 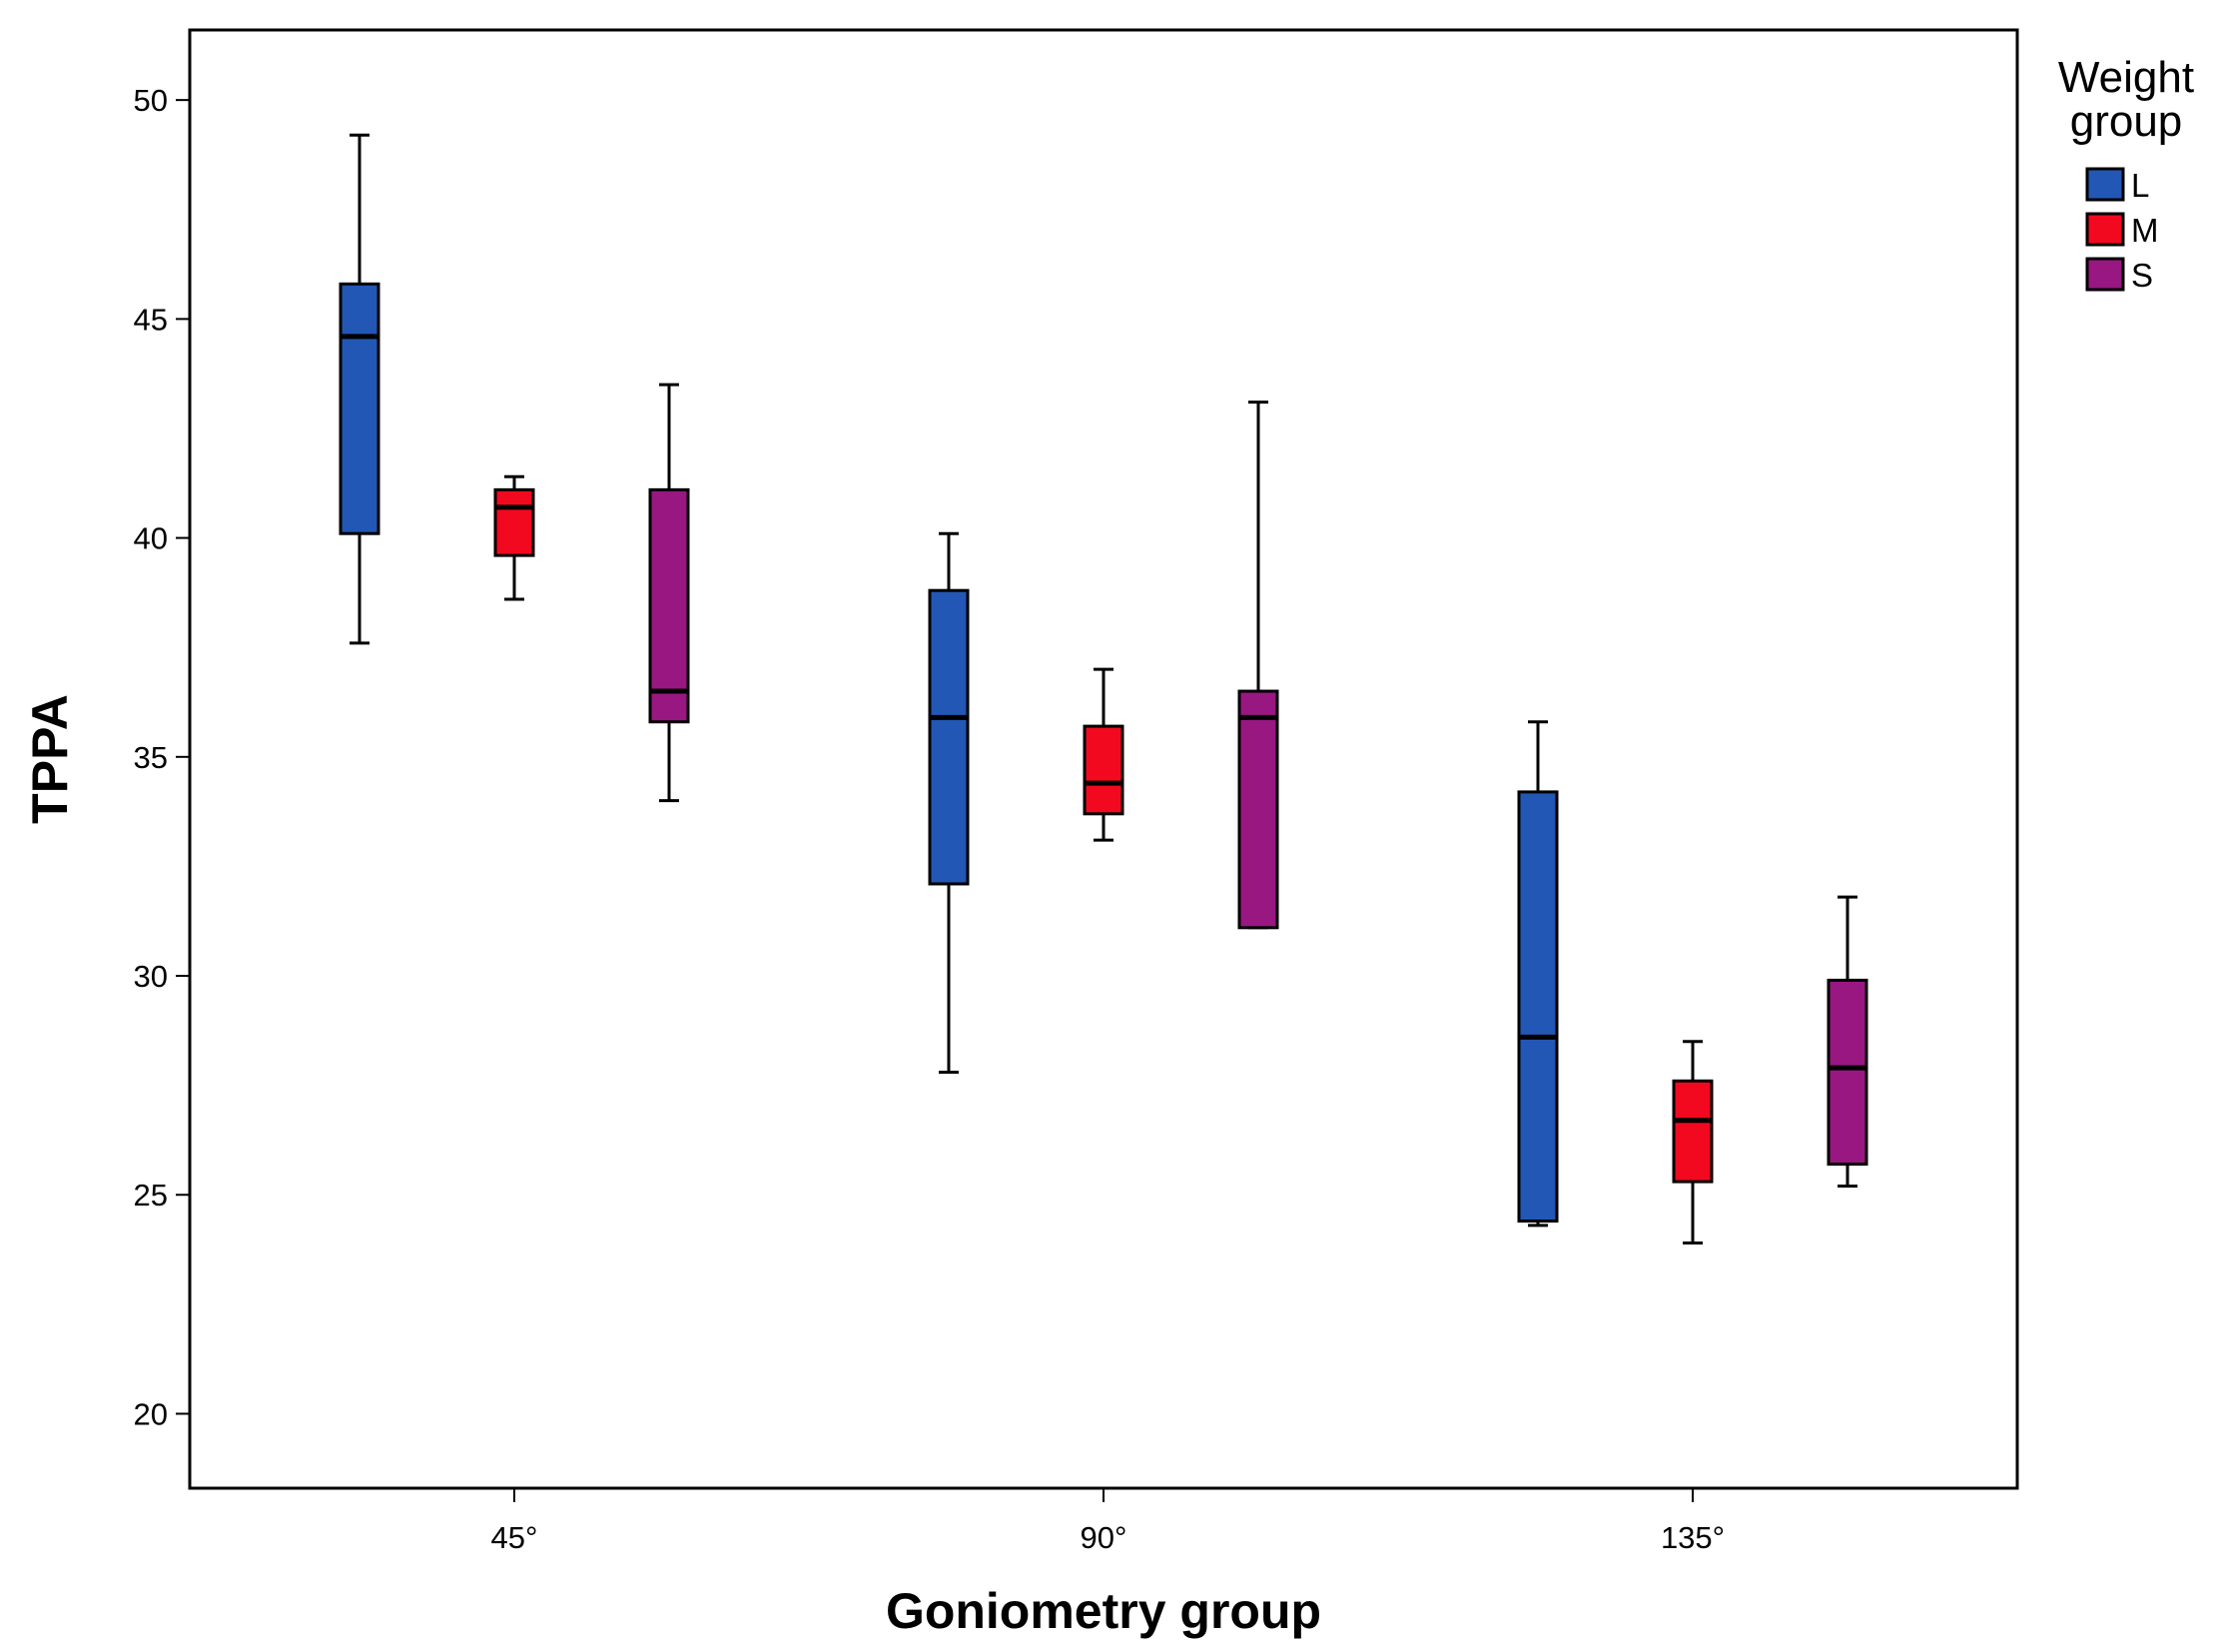 I want to click on y-tick-label: 50, so click(x=151, y=100).